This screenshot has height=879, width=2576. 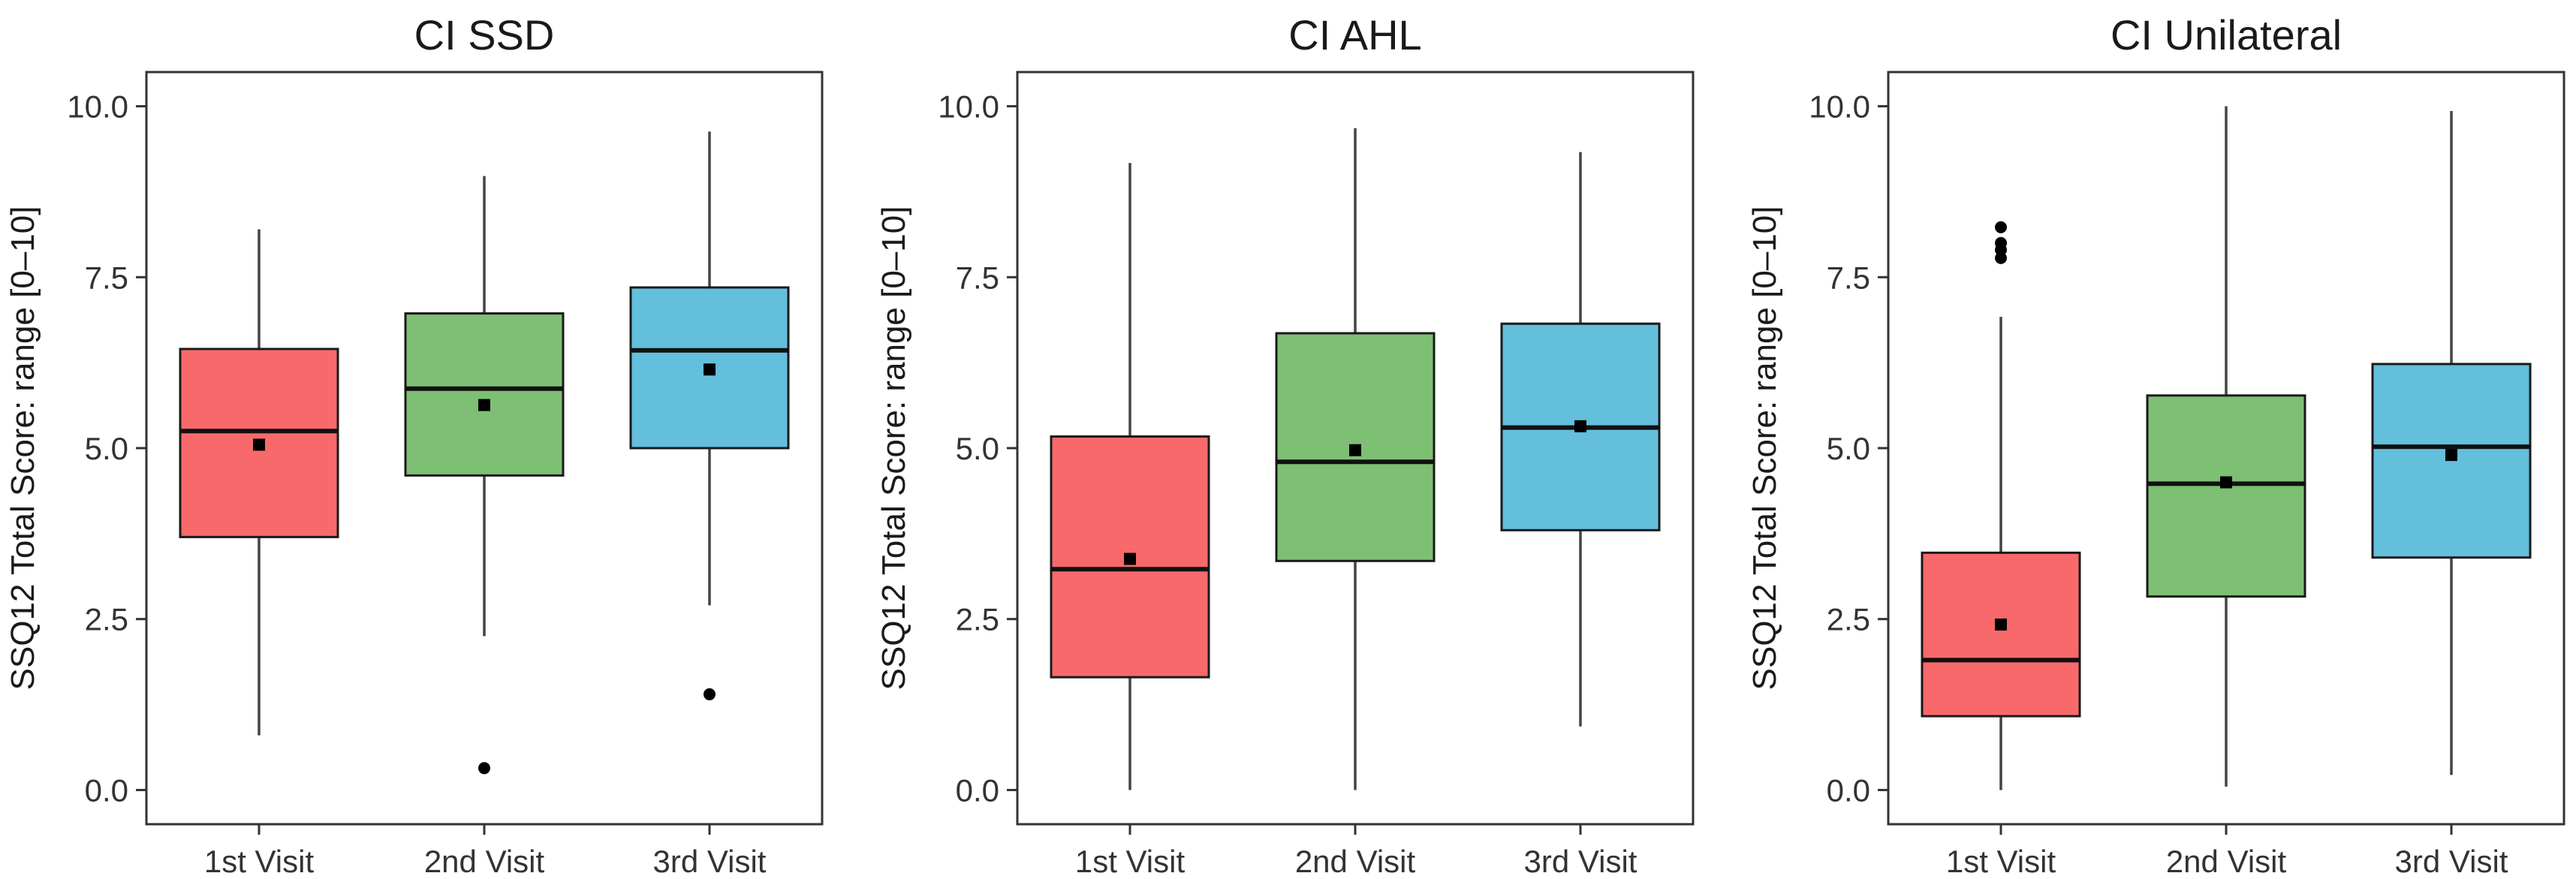 I want to click on panel-title: CI SSD, so click(x=484, y=35).